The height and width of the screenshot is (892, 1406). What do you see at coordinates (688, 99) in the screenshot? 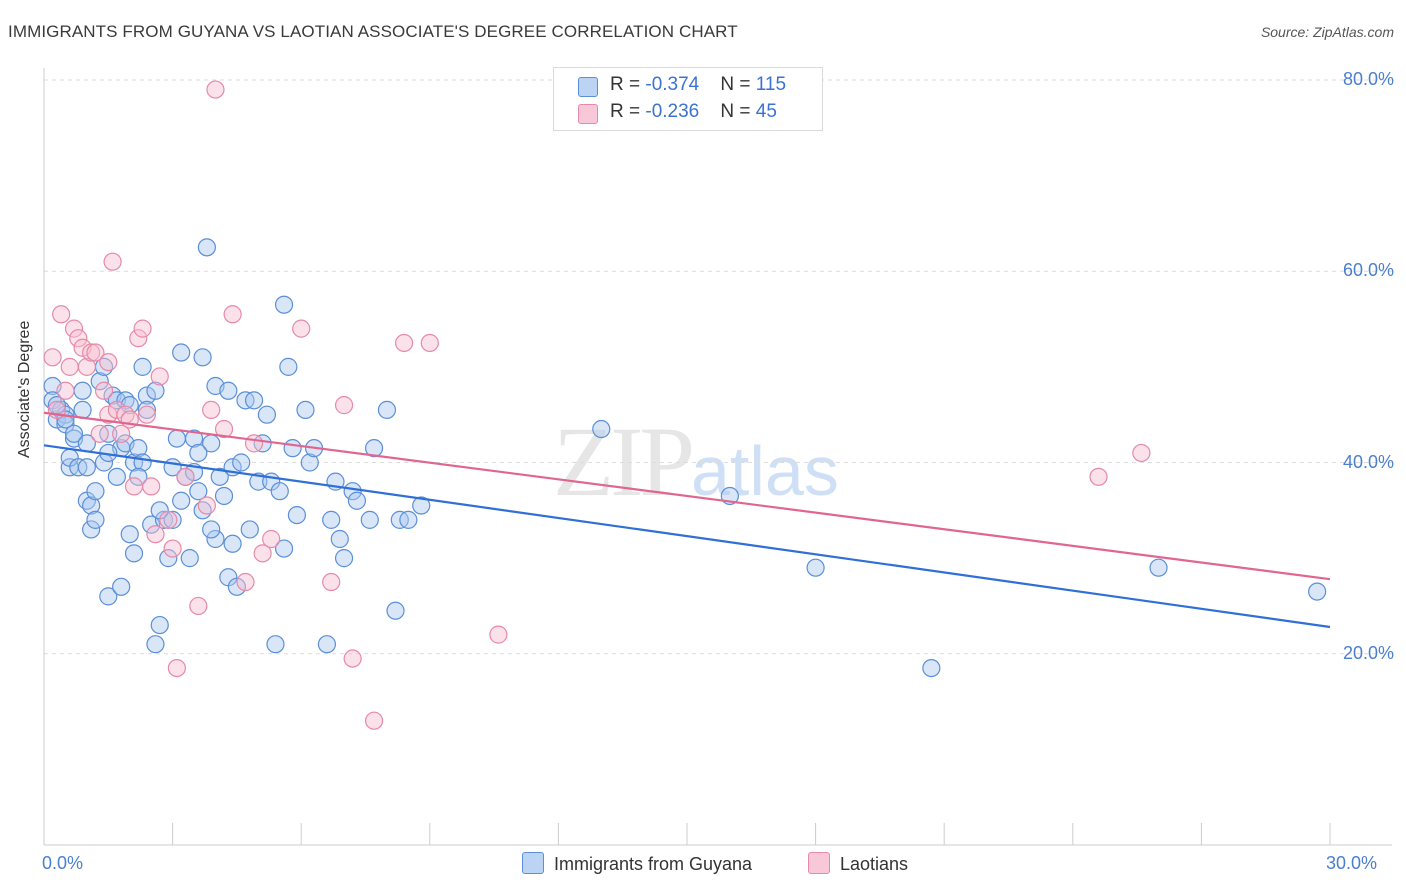
I see `correlation-legend: R = -0.374 N = 115 R = -0.236 N = 45` at bounding box center [688, 99].